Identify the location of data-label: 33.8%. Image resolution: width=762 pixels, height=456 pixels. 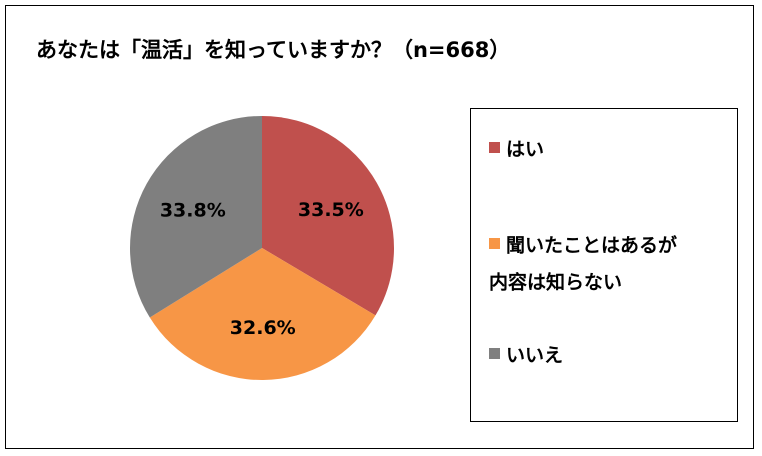
(193, 210).